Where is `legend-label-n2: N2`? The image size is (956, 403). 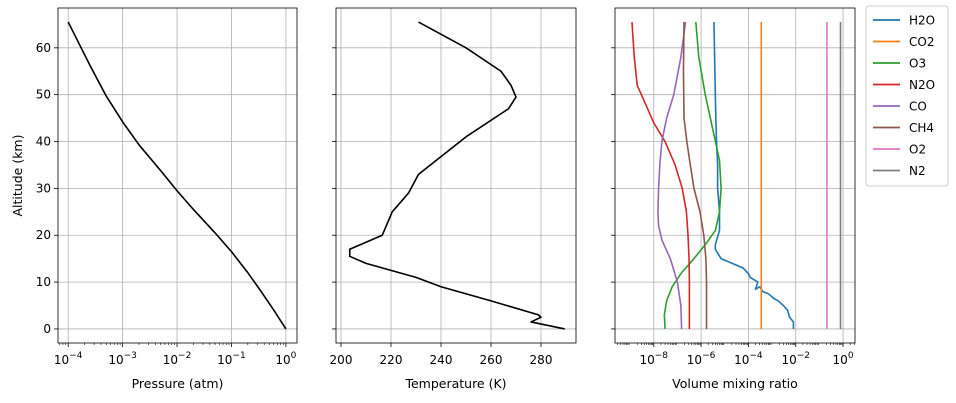
legend-label-n2: N2 is located at coordinates (917, 171).